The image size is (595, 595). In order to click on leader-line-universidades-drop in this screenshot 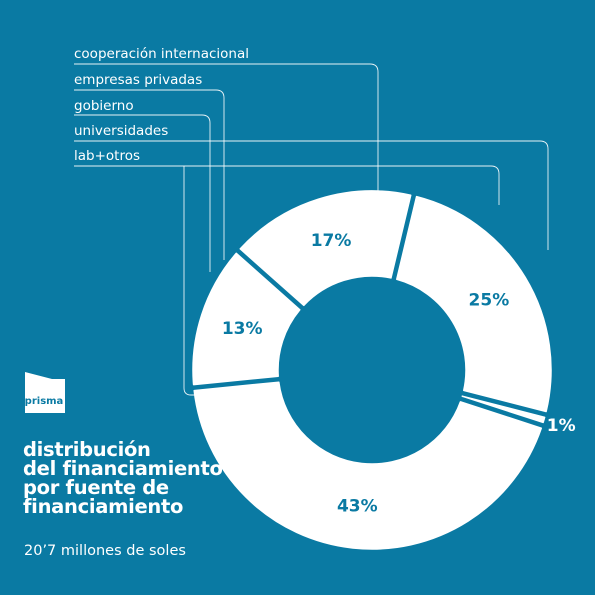, I will do `click(191, 281)`.